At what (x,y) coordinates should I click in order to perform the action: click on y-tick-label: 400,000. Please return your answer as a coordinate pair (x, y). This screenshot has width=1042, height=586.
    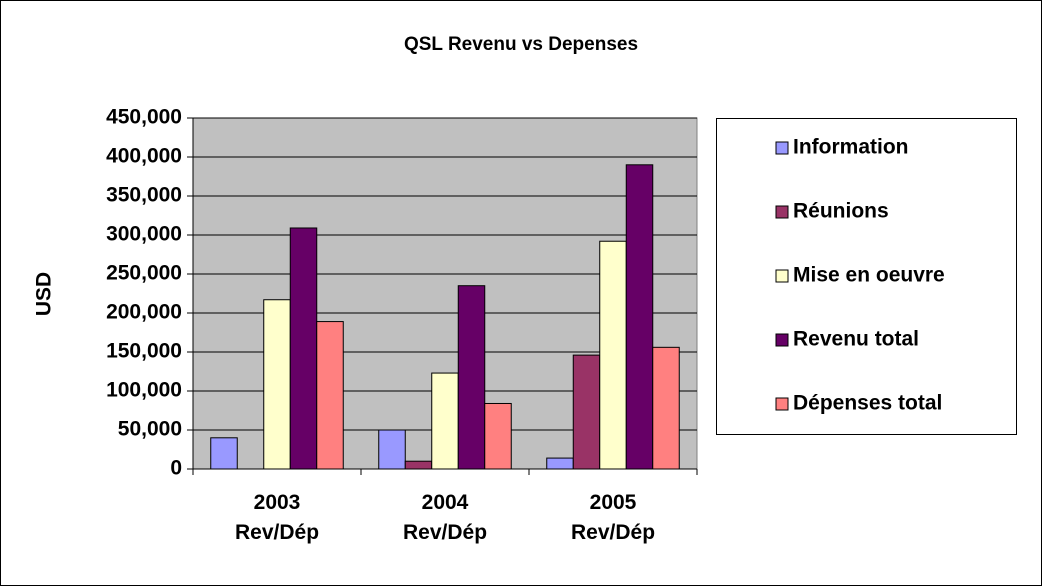
    Looking at the image, I should click on (144, 156).